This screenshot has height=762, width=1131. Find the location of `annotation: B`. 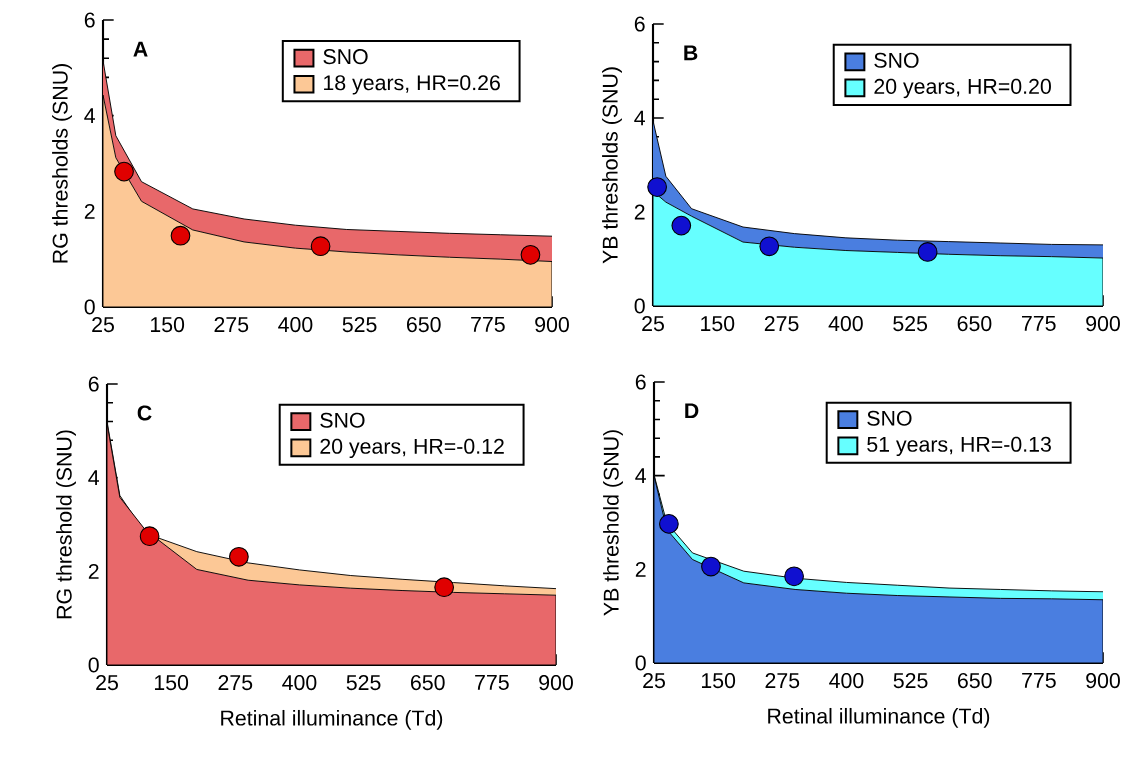

annotation: B is located at coordinates (691, 53).